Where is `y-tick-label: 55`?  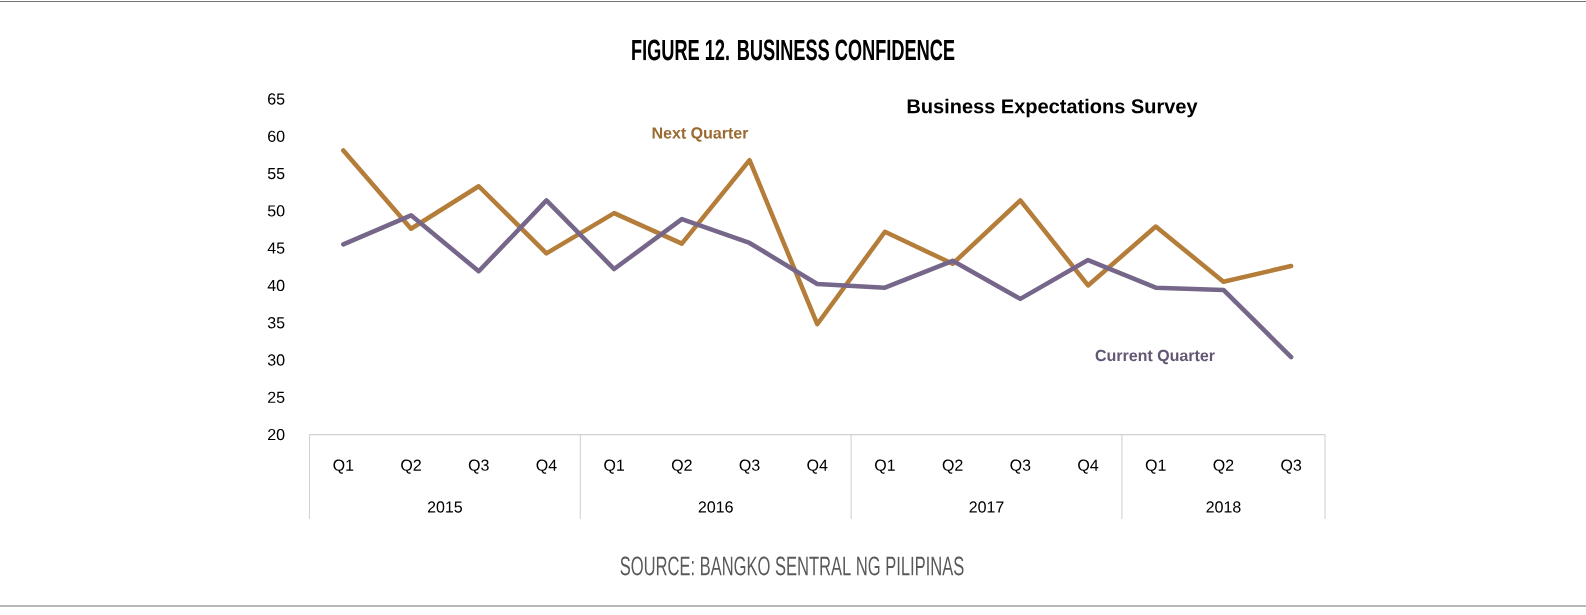 y-tick-label: 55 is located at coordinates (276, 174).